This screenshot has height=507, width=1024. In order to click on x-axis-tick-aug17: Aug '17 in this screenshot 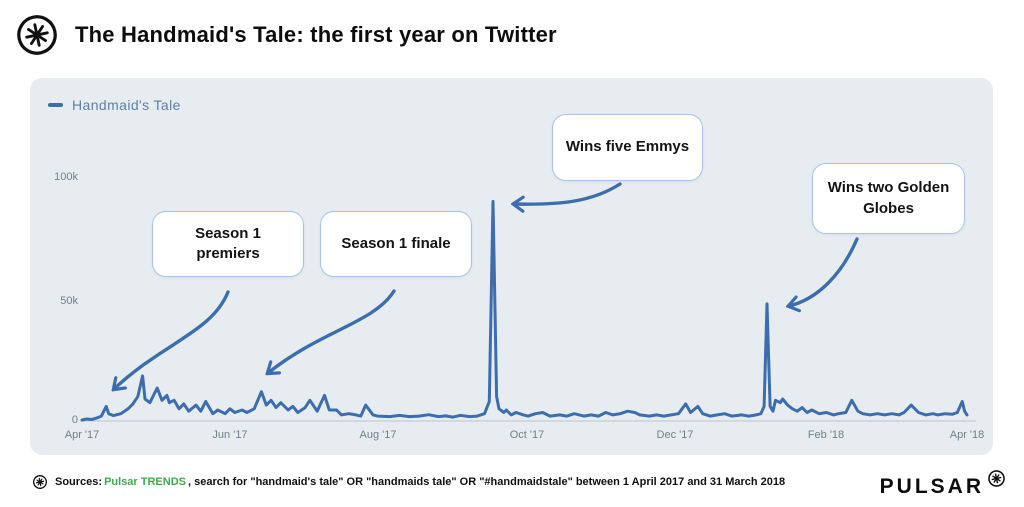, I will do `click(378, 435)`.